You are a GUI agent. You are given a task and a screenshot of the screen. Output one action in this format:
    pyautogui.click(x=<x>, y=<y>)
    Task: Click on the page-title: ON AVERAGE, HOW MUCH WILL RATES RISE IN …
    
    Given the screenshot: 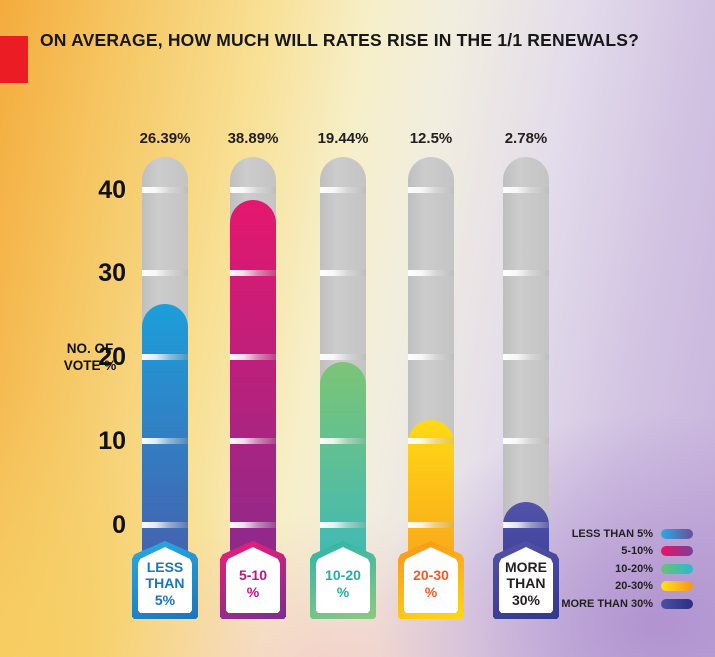 What is the action you would take?
    pyautogui.click(x=339, y=40)
    